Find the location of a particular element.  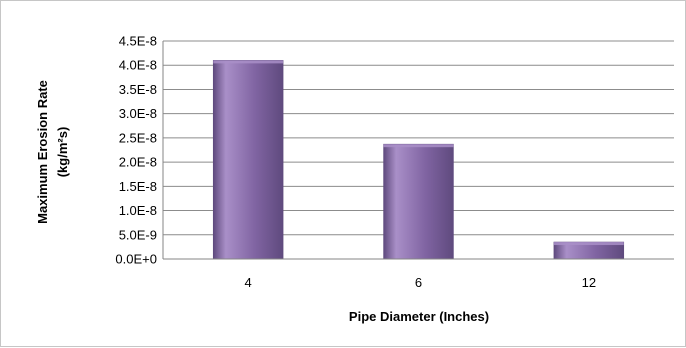

x-axis-title: Pipe Diameter (Inches) is located at coordinates (419, 316).